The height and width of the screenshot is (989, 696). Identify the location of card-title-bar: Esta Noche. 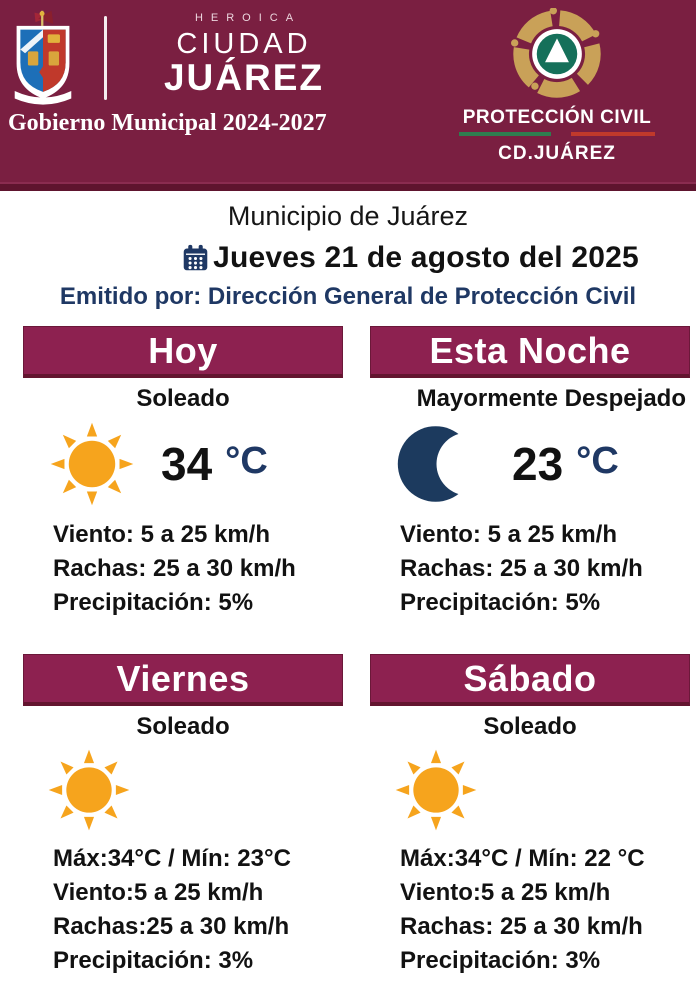
(530, 352).